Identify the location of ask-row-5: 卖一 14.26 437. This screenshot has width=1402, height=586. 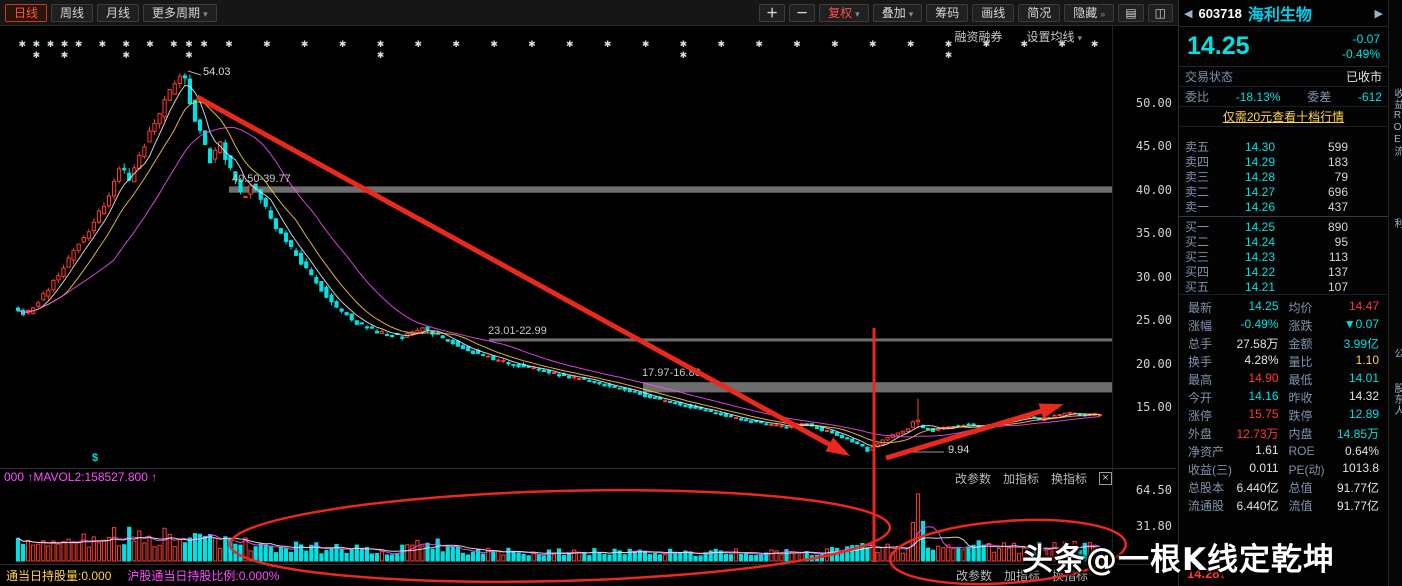
(1283, 207).